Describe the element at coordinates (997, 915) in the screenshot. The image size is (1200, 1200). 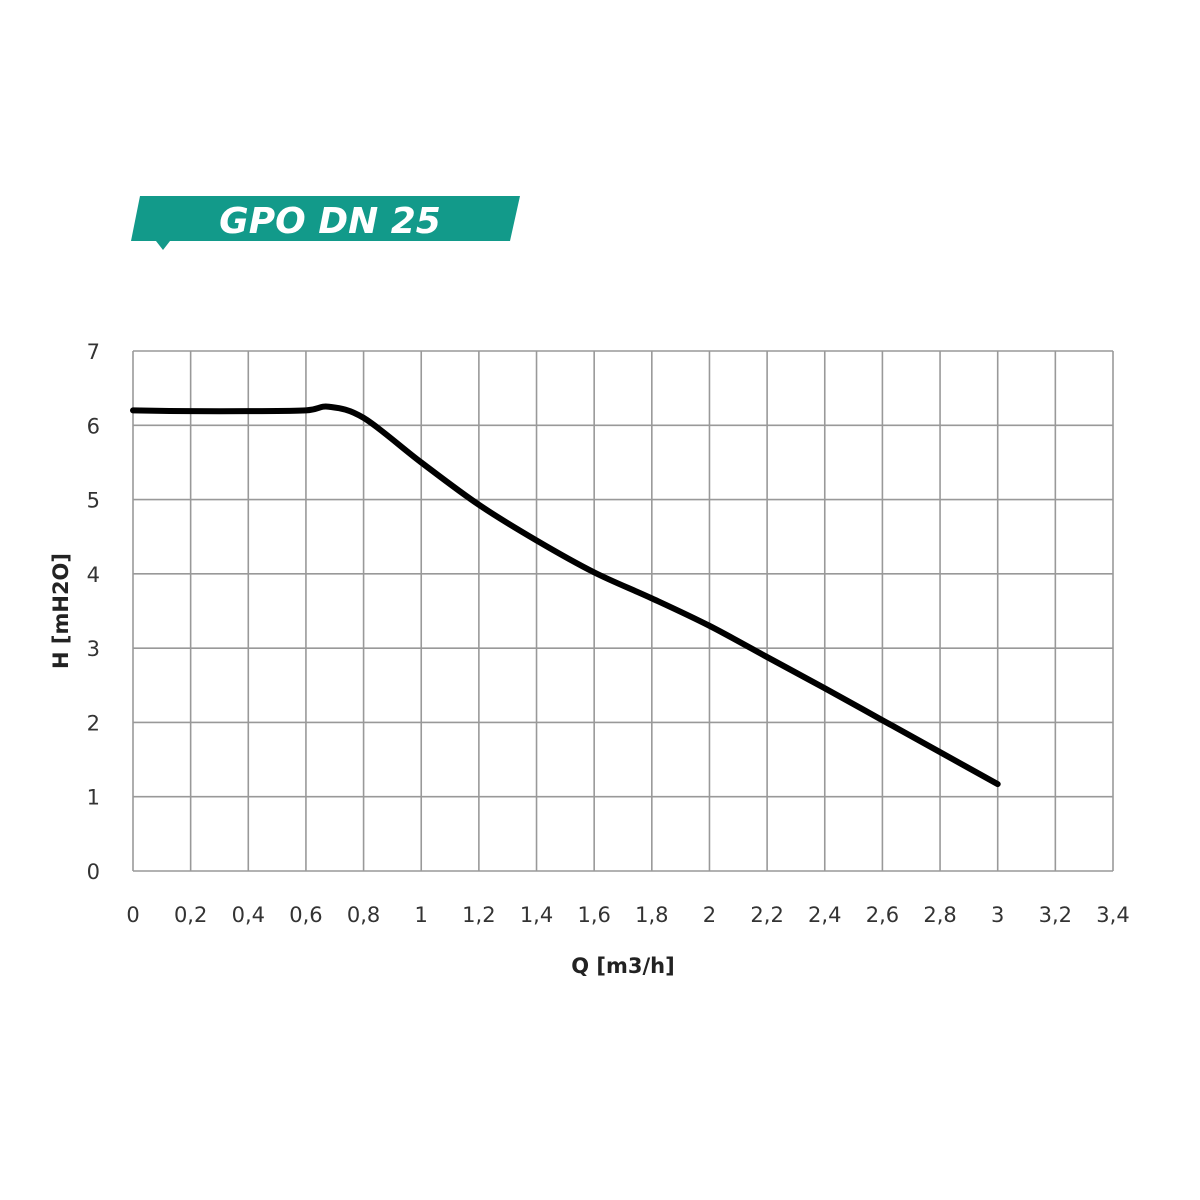
I see `x-tick-label: 3` at that location.